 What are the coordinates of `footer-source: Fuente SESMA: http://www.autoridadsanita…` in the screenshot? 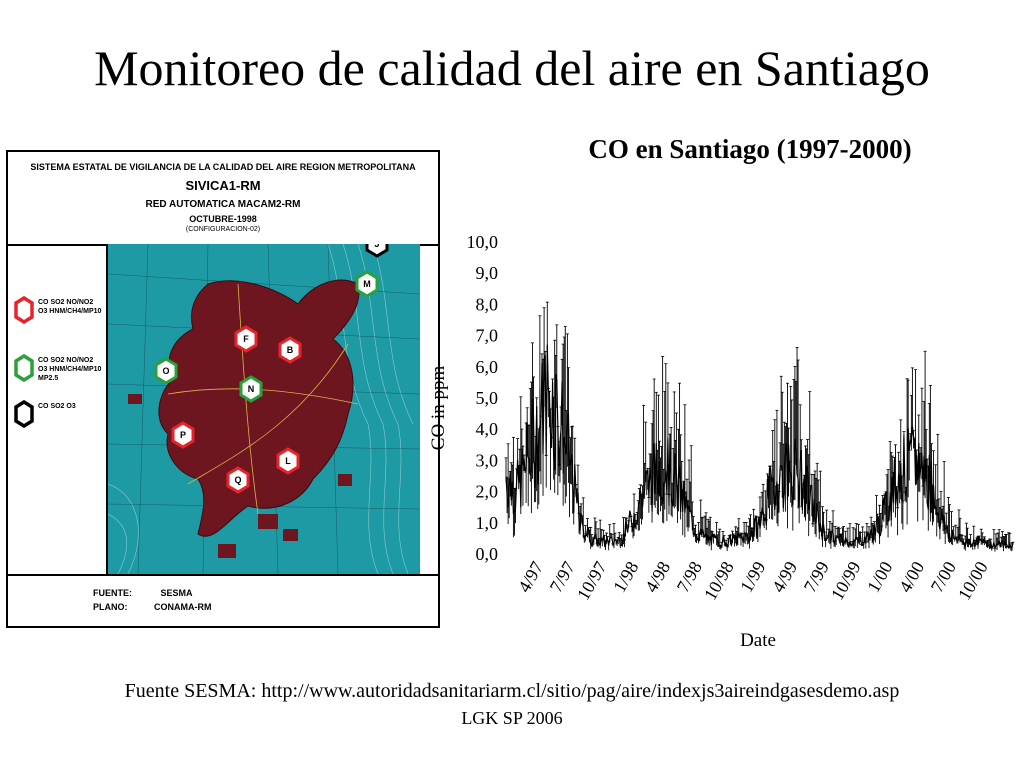 It's located at (512, 691).